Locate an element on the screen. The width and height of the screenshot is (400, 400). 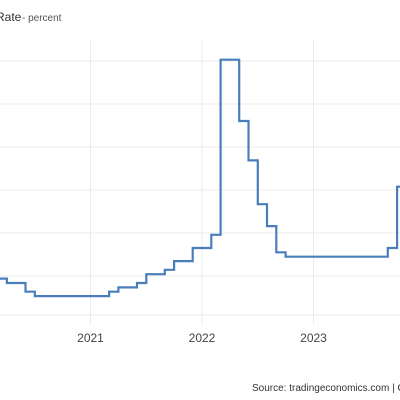
x-axis: 2021202220232 is located at coordinates (202, 338).